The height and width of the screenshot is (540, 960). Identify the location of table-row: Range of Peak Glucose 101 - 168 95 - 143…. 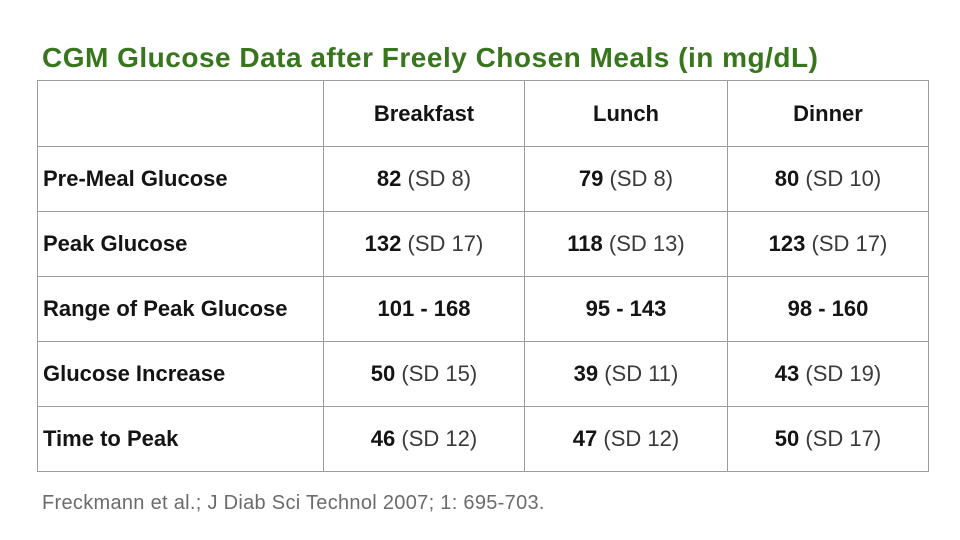
(483, 309).